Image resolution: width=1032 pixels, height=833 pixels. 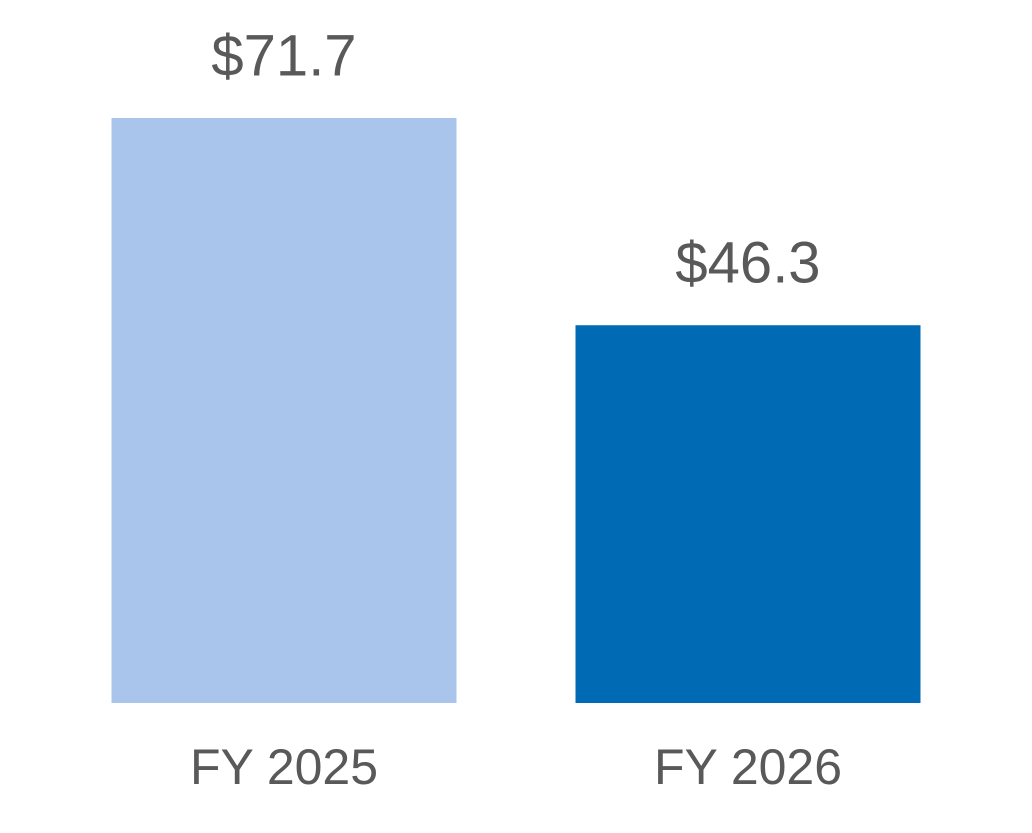 What do you see at coordinates (748, 767) in the screenshot?
I see `x-tick-label: FY 2026` at bounding box center [748, 767].